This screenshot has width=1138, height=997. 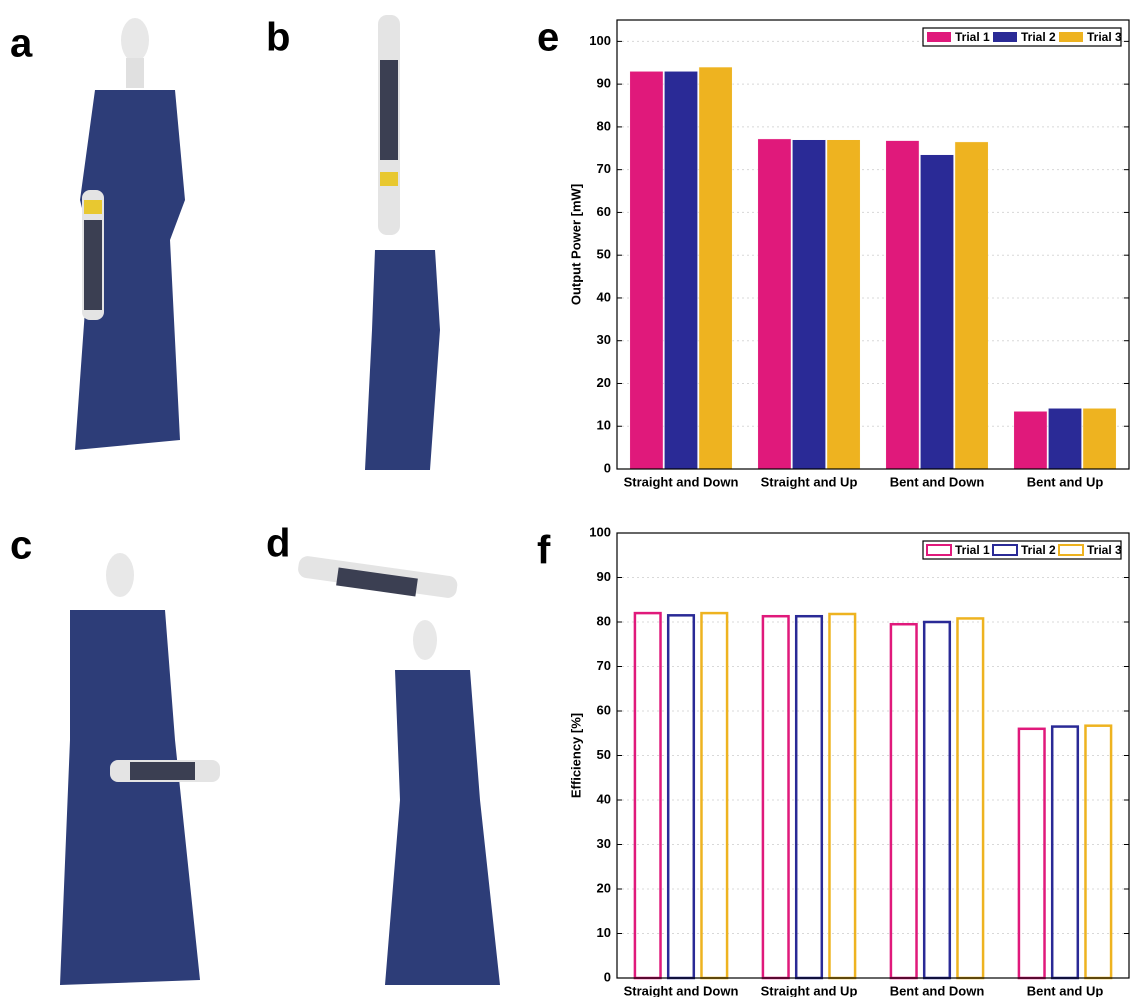 What do you see at coordinates (140, 769) in the screenshot?
I see `photo-c` at bounding box center [140, 769].